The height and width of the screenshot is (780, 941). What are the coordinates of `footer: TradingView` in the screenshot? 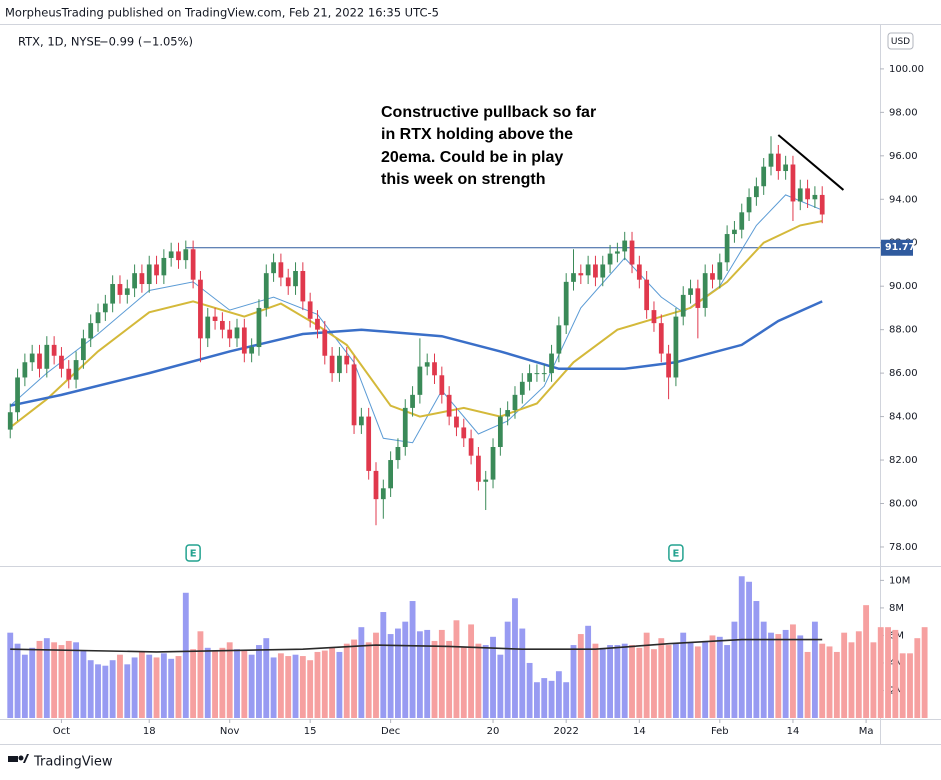 It's located at (73, 762).